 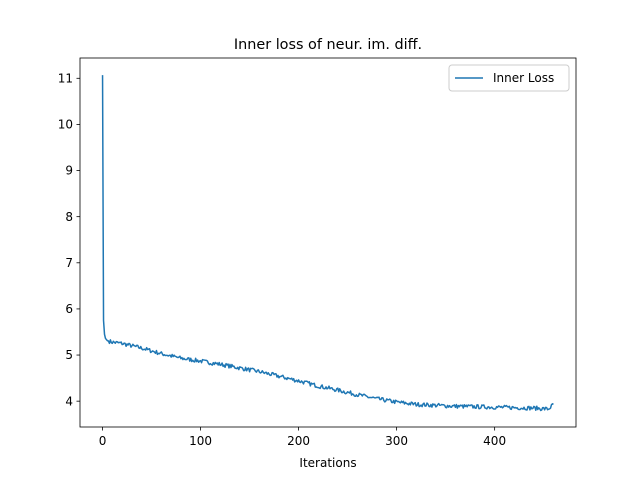 What do you see at coordinates (396, 441) in the screenshot?
I see `x-tick-label: 300` at bounding box center [396, 441].